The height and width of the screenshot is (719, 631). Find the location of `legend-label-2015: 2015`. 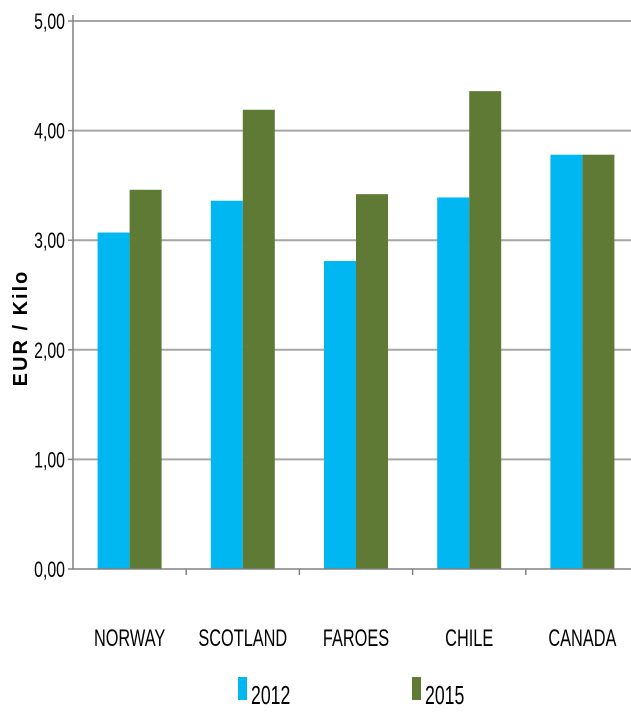

legend-label-2015: 2015 is located at coordinates (444, 695).